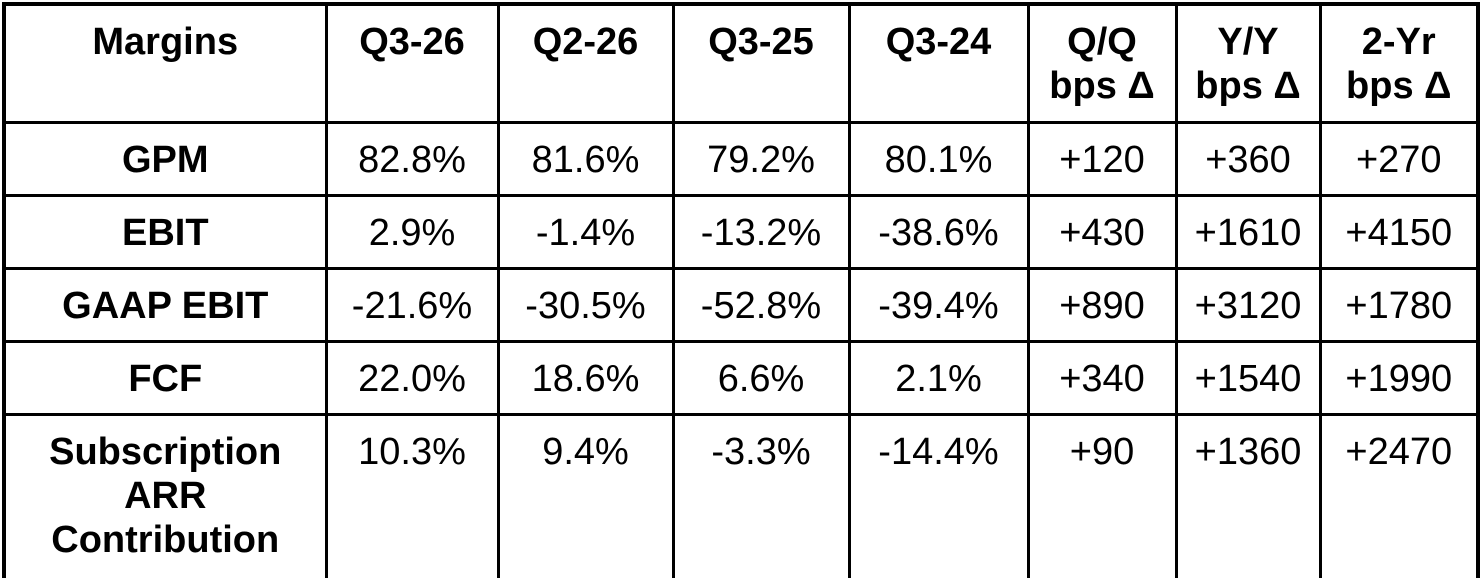  I want to click on table-cell: 2.9%, so click(412, 231).